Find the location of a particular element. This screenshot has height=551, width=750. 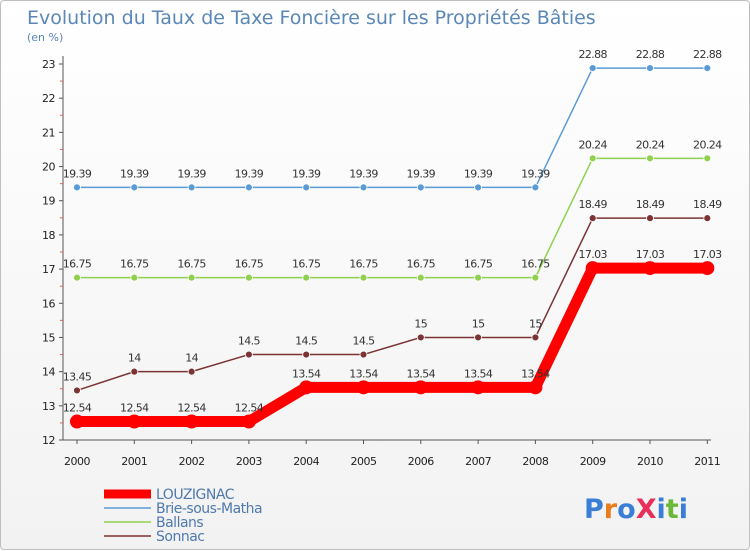

chart-subtitle: (en %) is located at coordinates (45, 37).